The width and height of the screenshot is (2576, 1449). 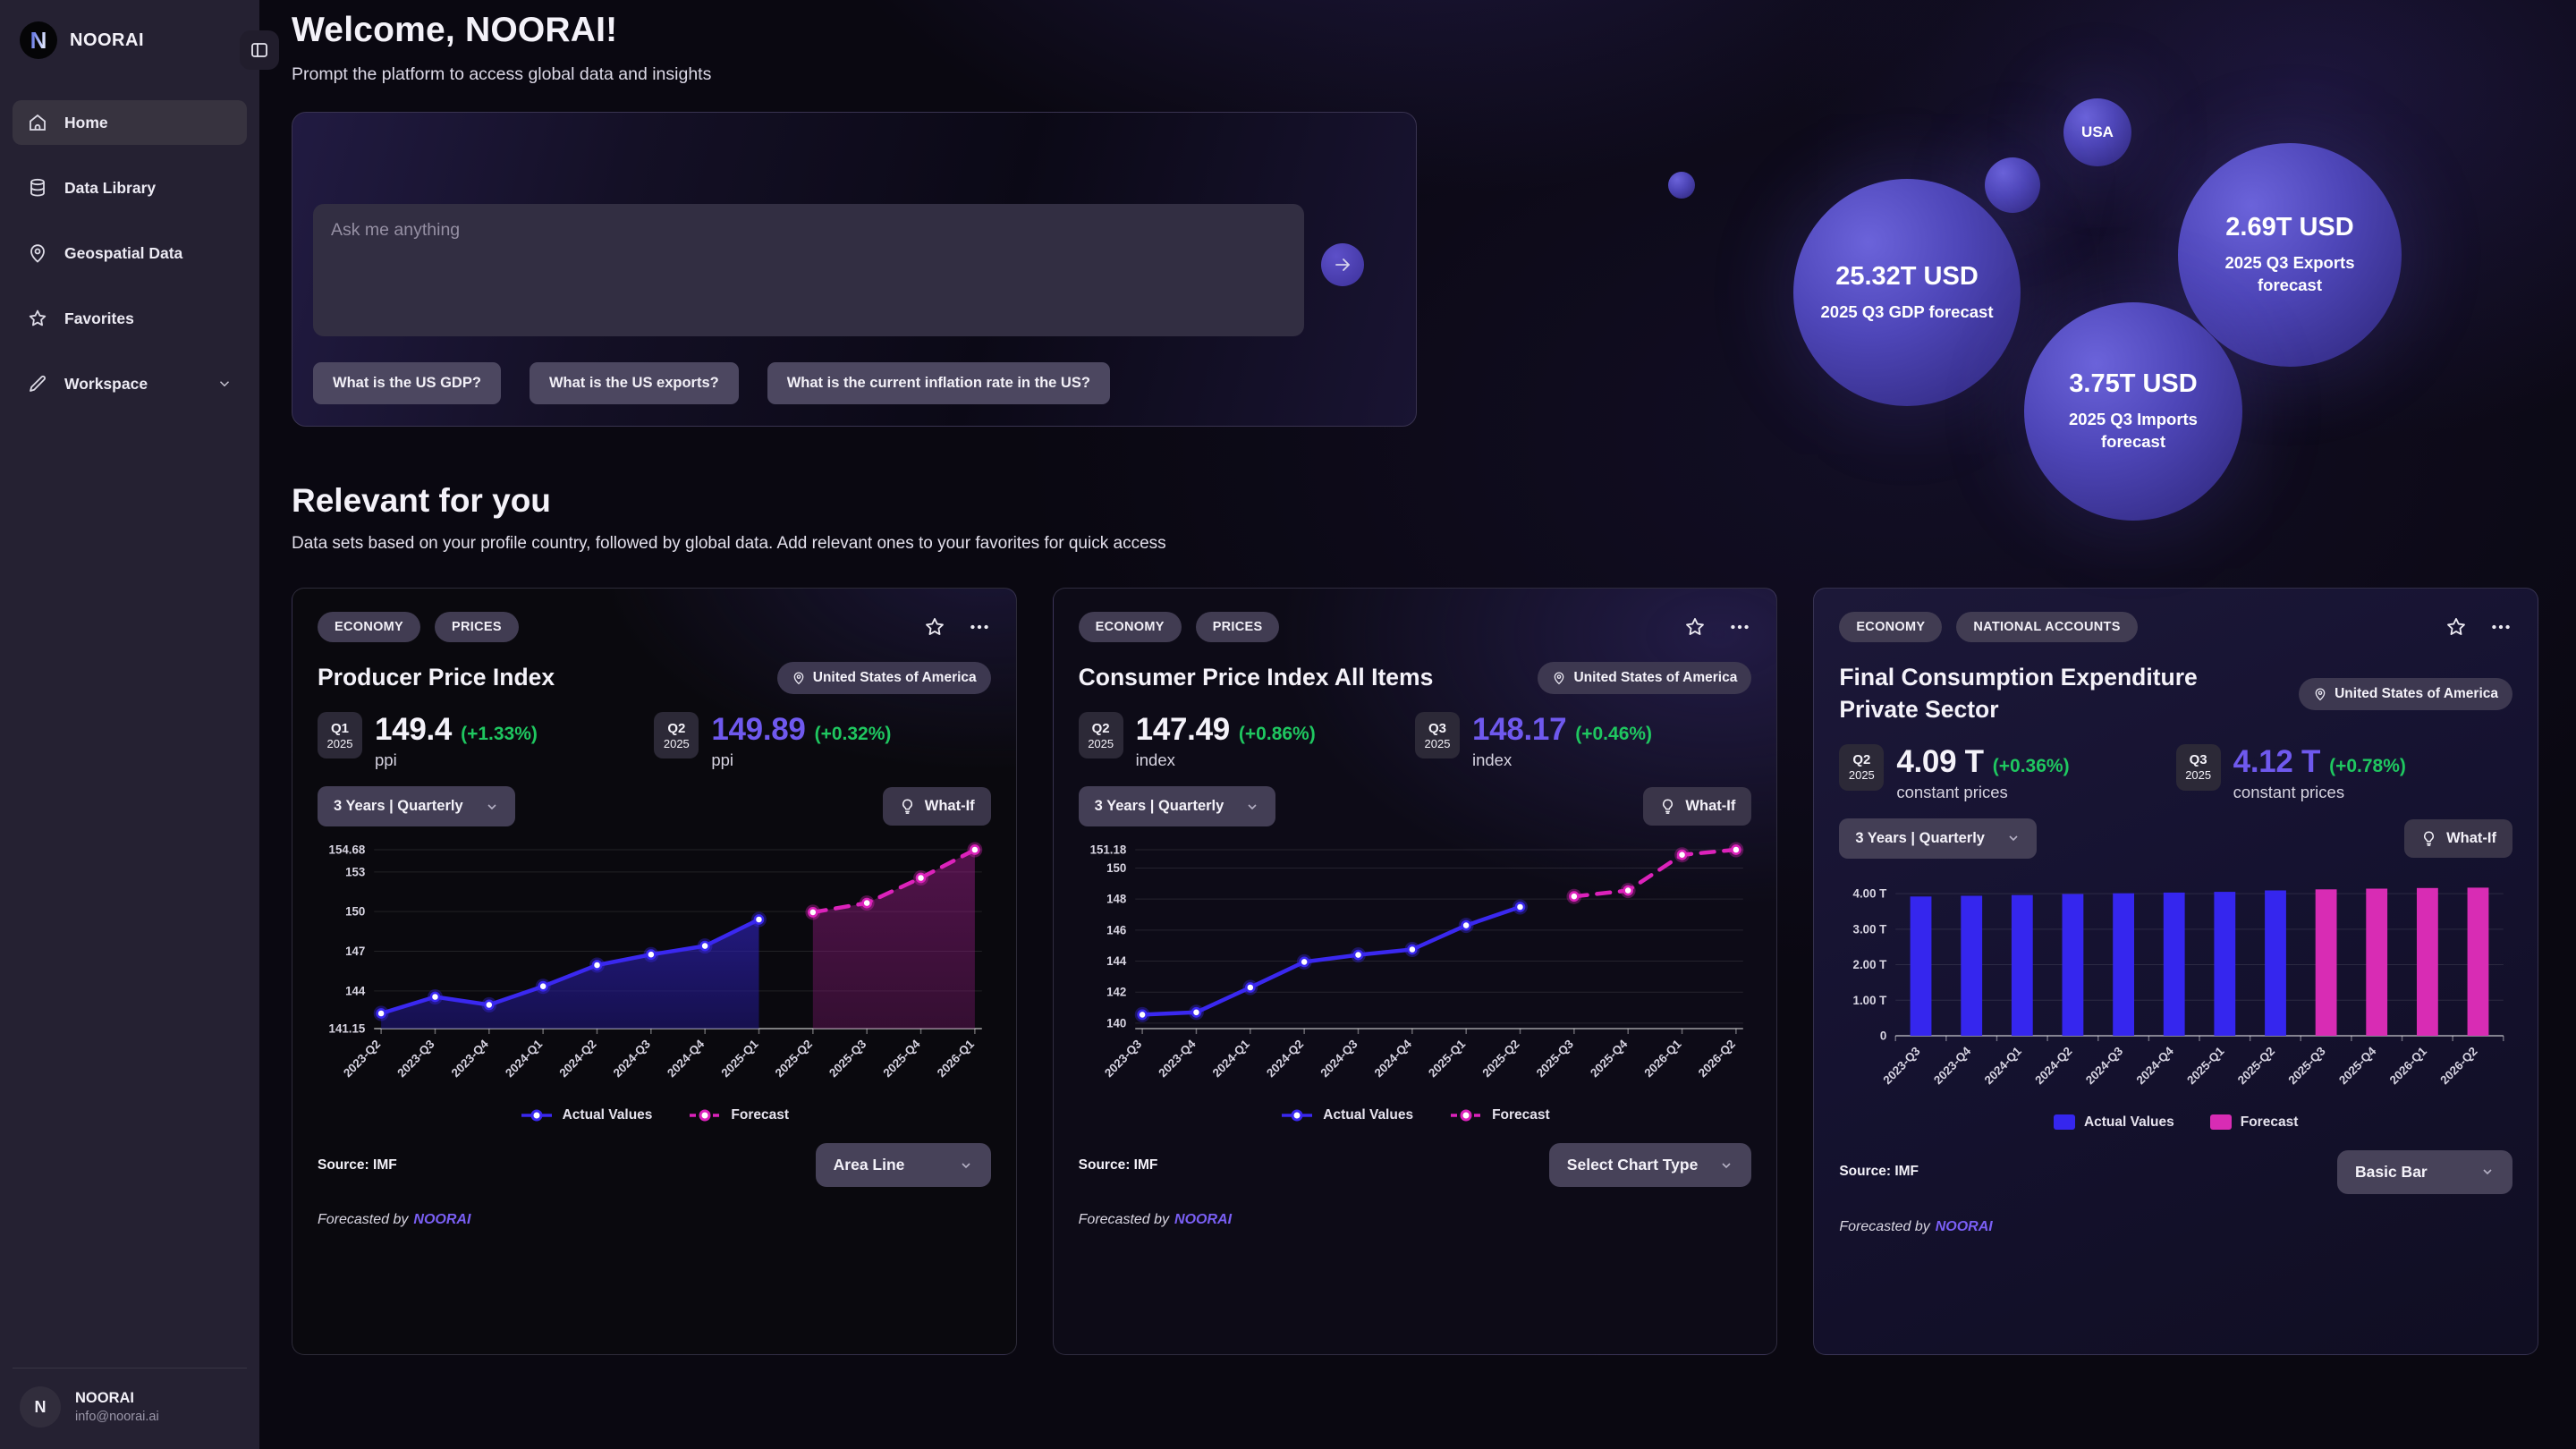 I want to click on period-quarter: Q2, so click(x=1861, y=760).